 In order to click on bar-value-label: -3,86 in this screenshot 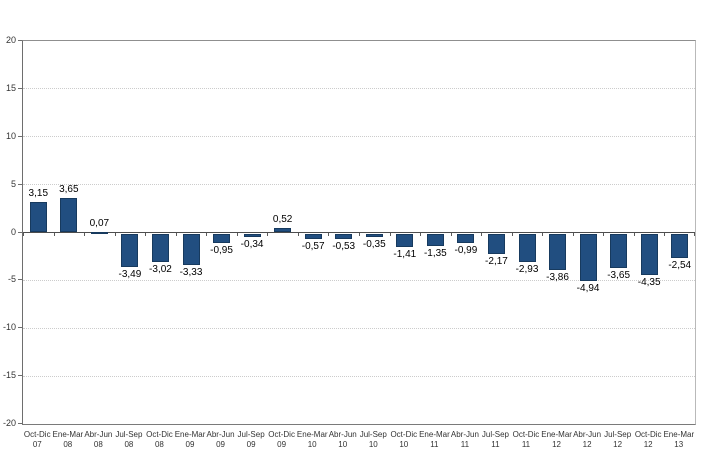, I will do `click(557, 278)`.